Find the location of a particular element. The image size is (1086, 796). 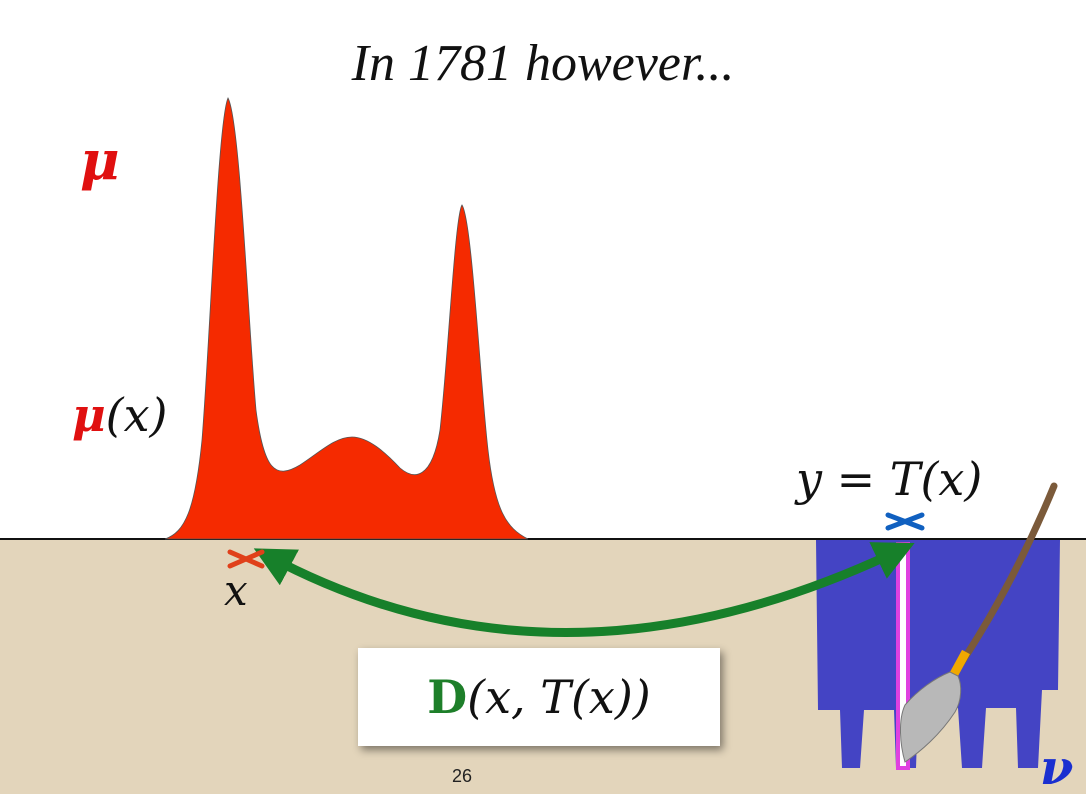

mu-of-x-arg: (x) is located at coordinates (136, 415).